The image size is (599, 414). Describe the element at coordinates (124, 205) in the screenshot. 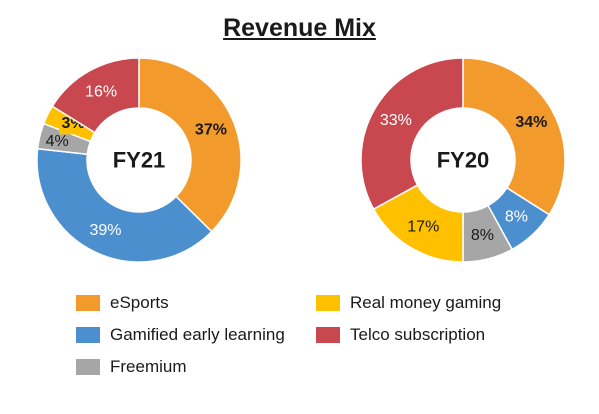

I see `slice-fy21-gamified-early-learning` at that location.